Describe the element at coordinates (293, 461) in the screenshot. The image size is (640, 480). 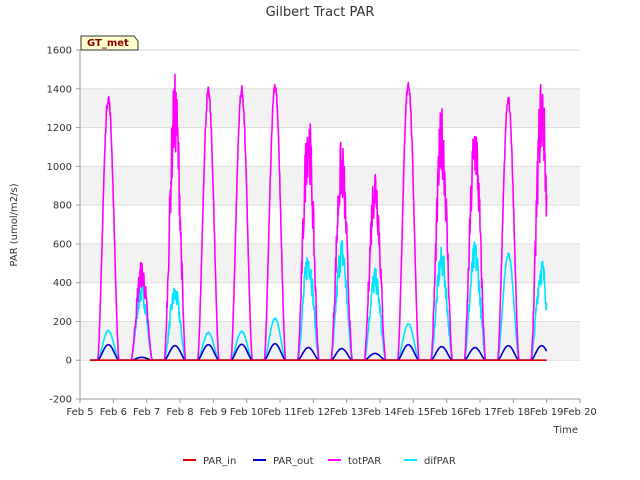
I see `legend-label-par-out: PAR_out` at that location.